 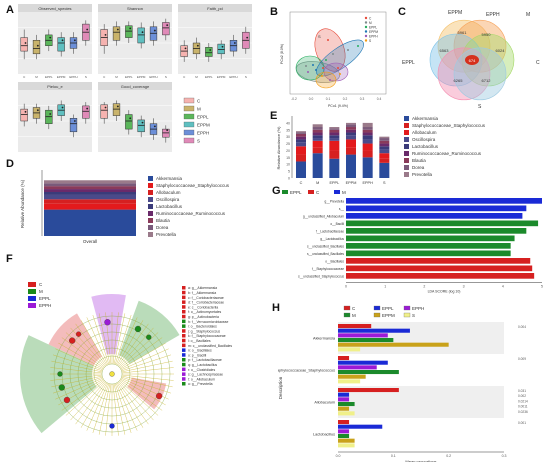 I want to click on x-tick-label: C, so click(x=184, y=77).